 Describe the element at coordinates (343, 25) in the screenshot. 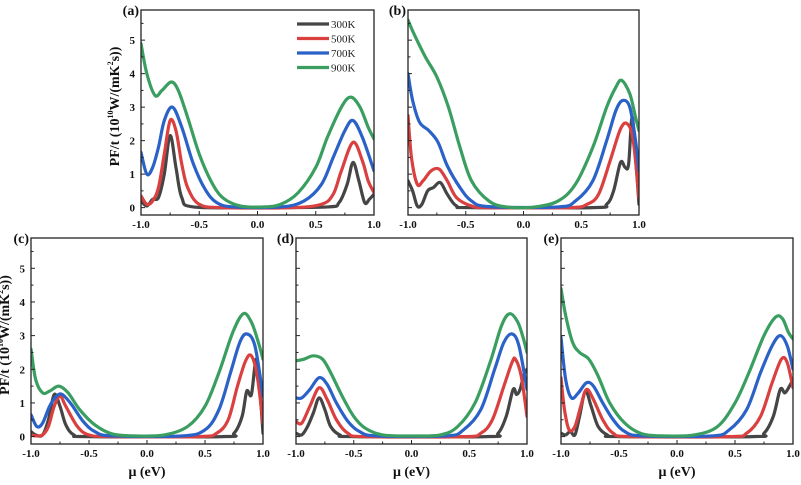

I see `legend-label-300K: 300K` at that location.